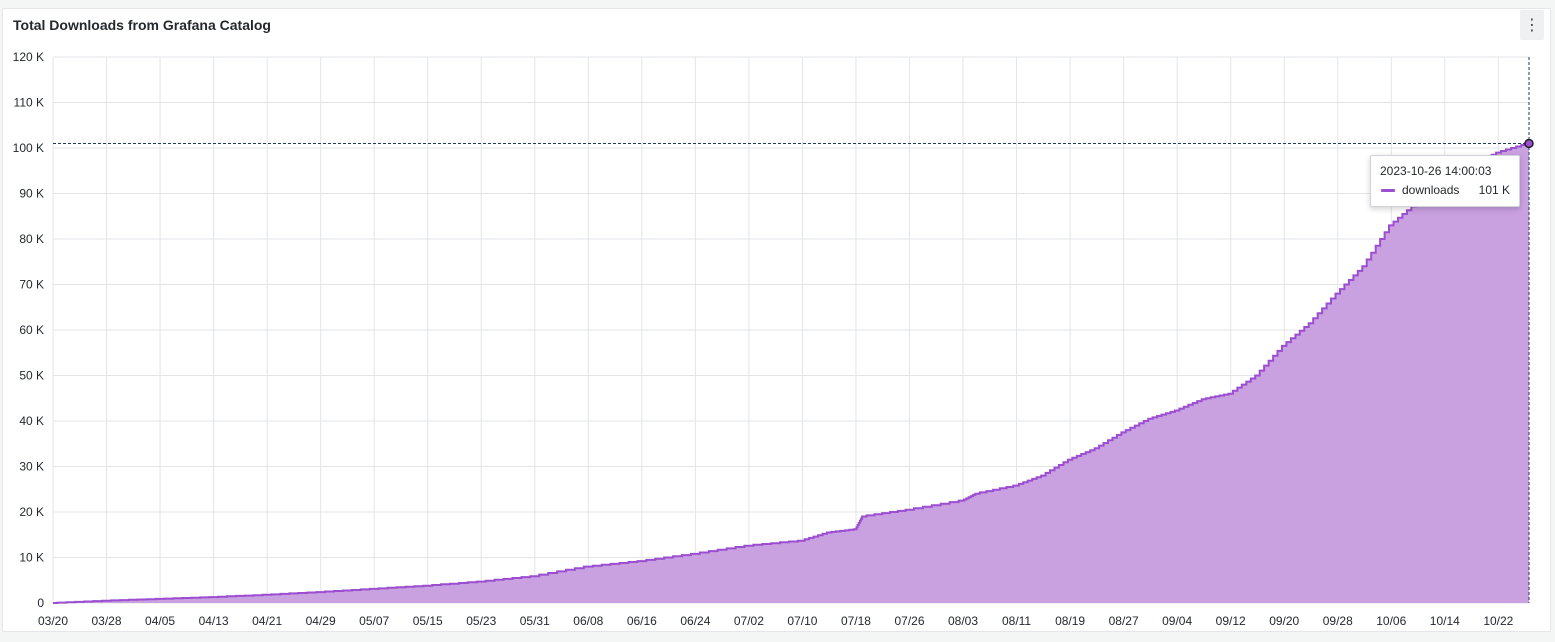  What do you see at coordinates (1070, 621) in the screenshot?
I see `x-tick-label: 08/19` at bounding box center [1070, 621].